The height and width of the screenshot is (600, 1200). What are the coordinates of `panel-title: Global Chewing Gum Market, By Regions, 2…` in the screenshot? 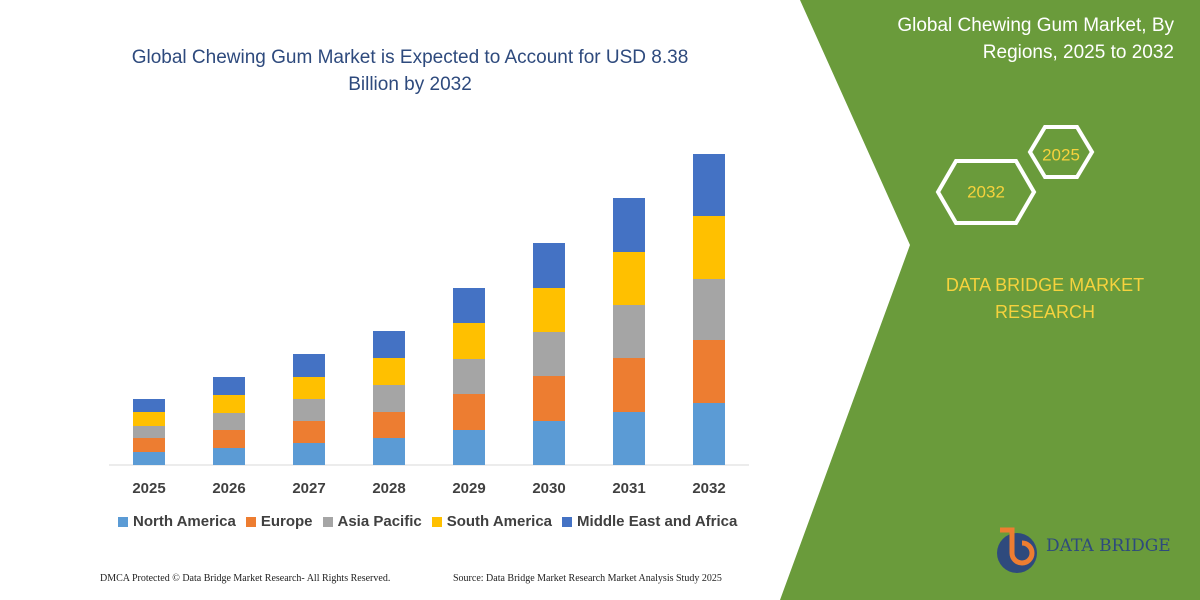 It's located at (1035, 39).